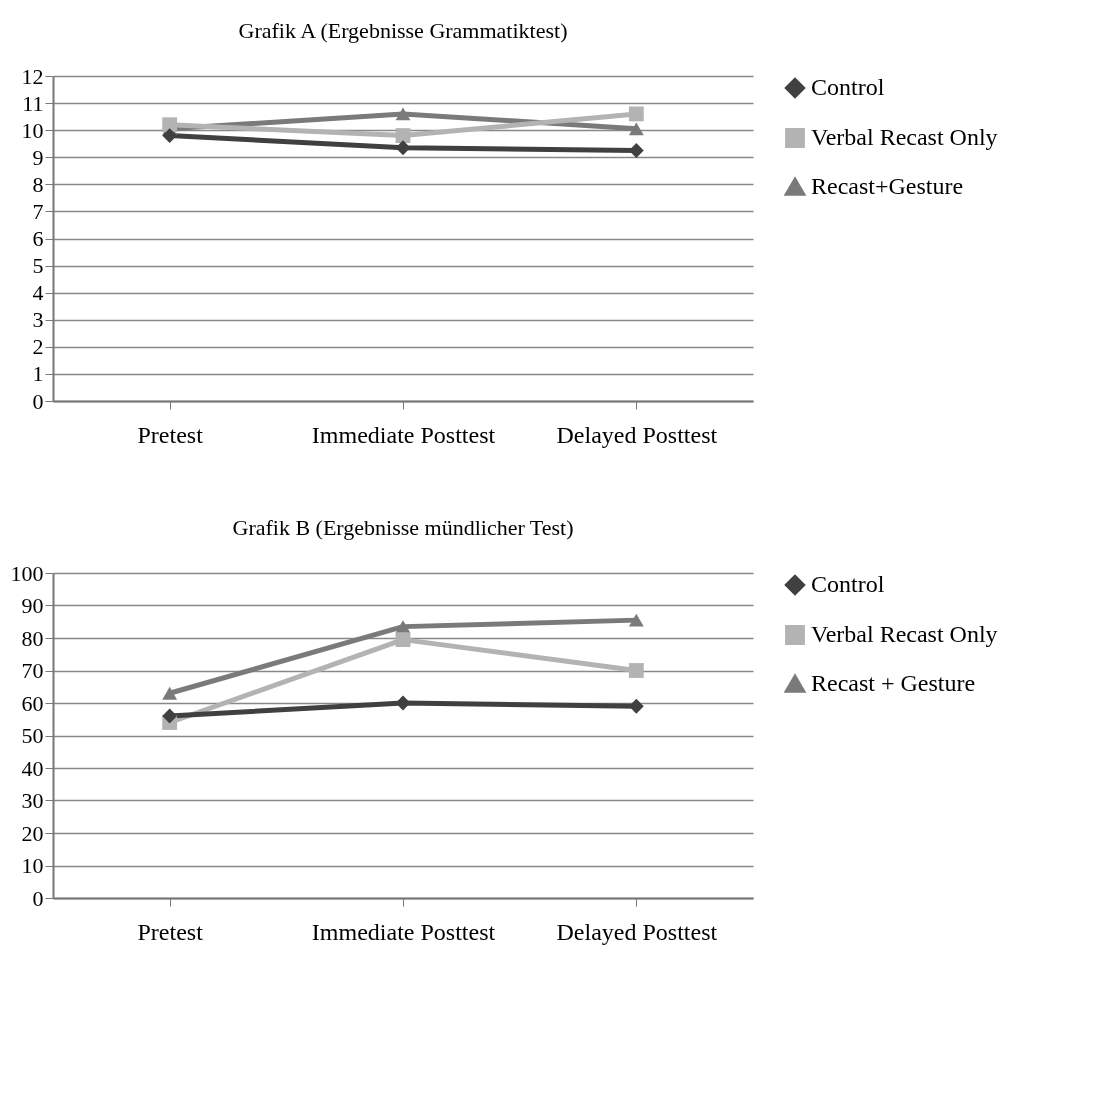  What do you see at coordinates (32, 735) in the screenshot?
I see `y-tick-label: 50` at bounding box center [32, 735].